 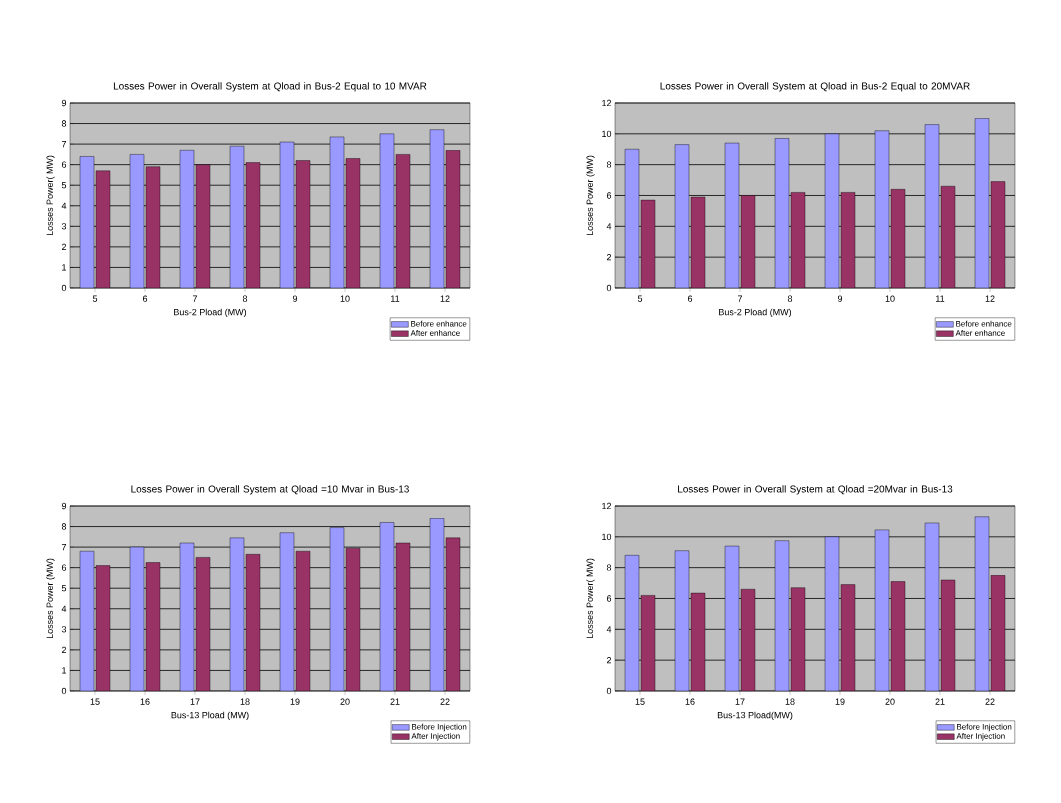 I want to click on chart-title: Losses Power in Overall System at Qload =10 Mvar in Bus-13, so click(x=270, y=490).